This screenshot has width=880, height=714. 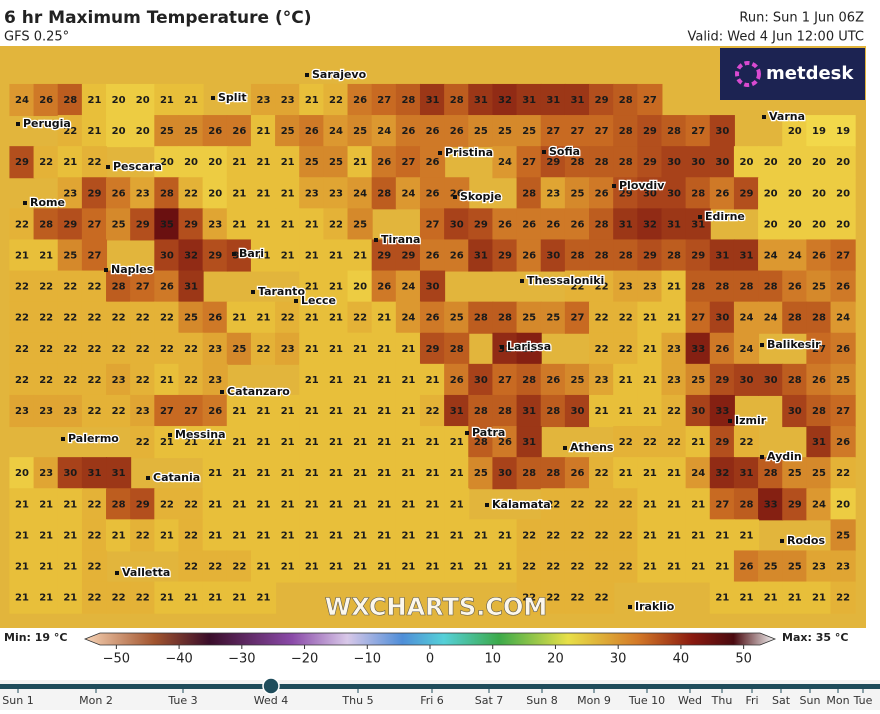 What do you see at coordinates (819, 567) in the screenshot?
I see `temp-value: 23` at bounding box center [819, 567].